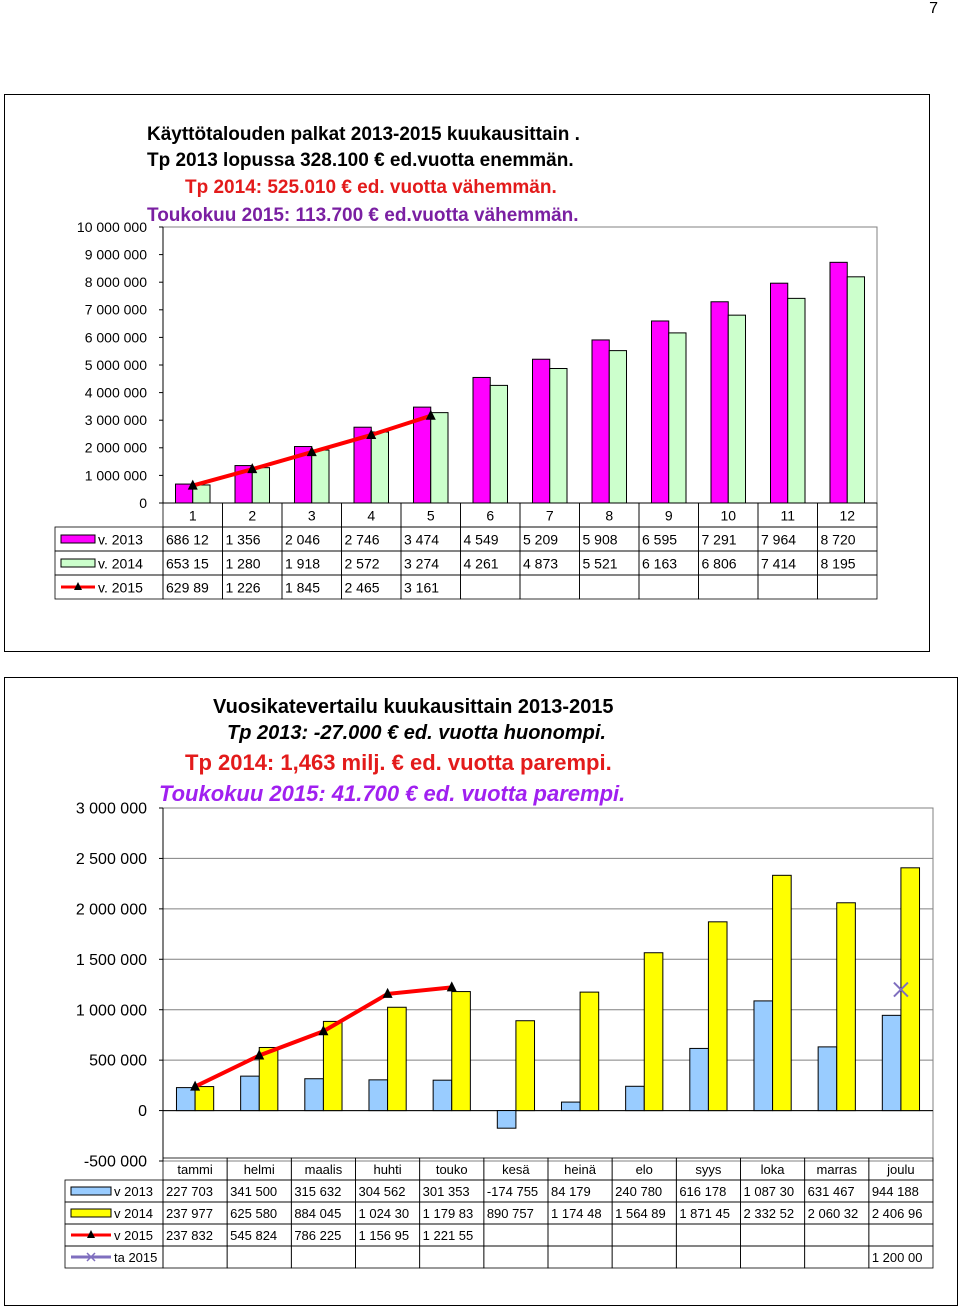  What do you see at coordinates (846, 1007) in the screenshot?
I see `bar-v-2014-marras` at bounding box center [846, 1007].